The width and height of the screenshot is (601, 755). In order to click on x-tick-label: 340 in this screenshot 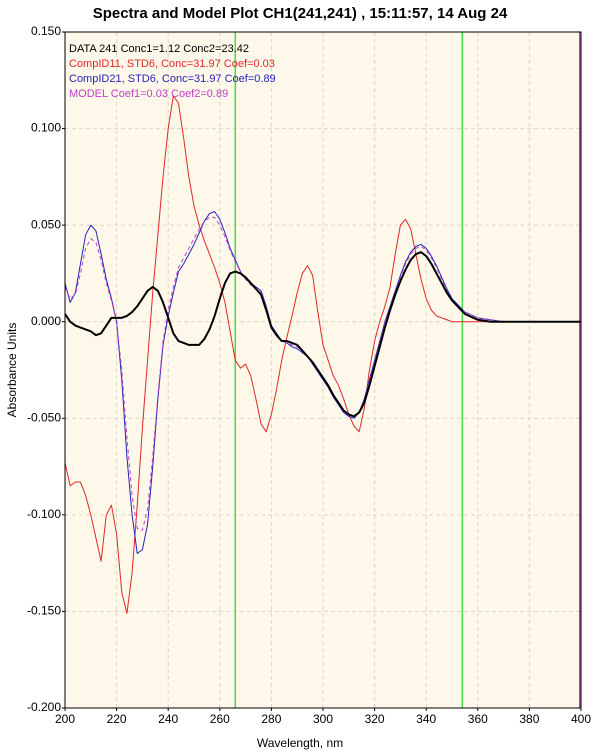, I will do `click(426, 719)`.